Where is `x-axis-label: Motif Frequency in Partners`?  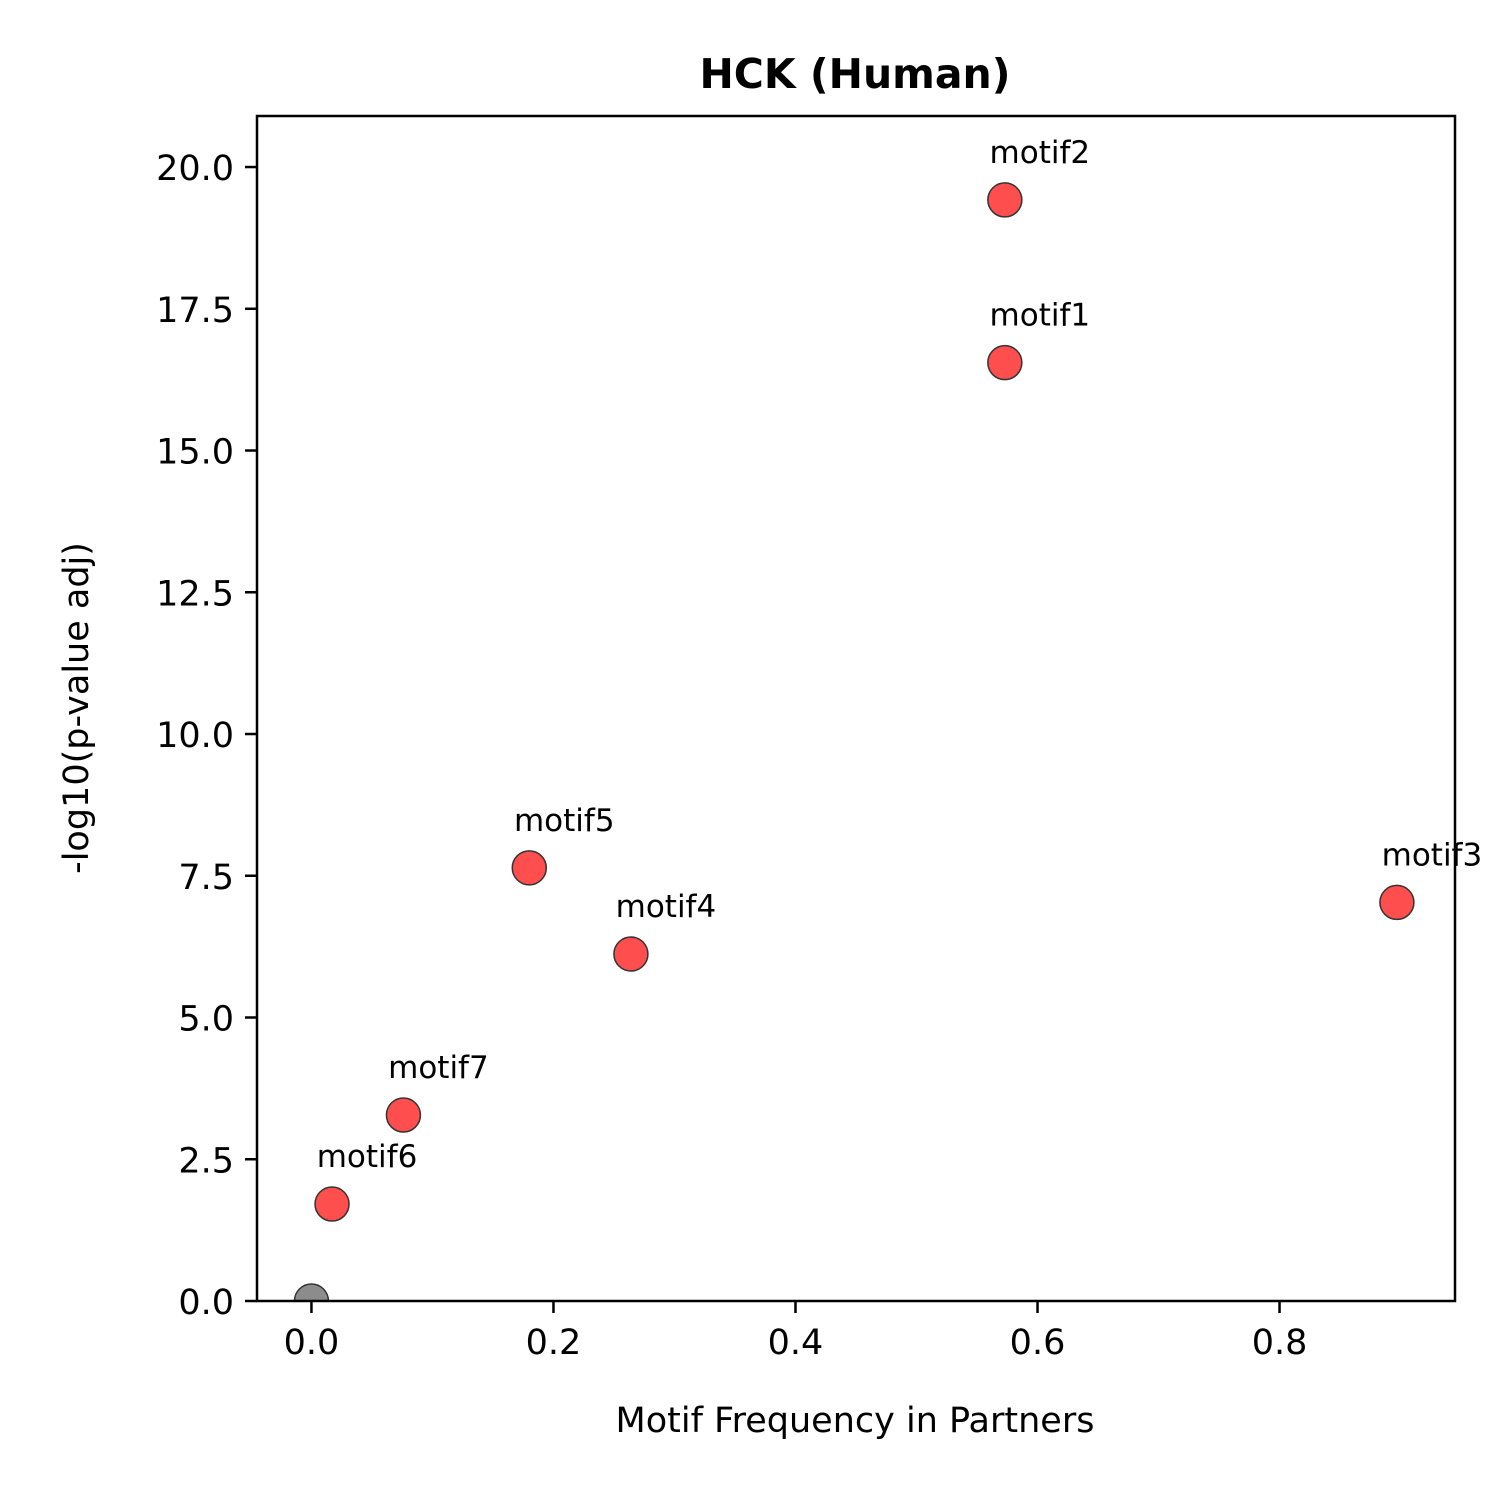
x-axis-label: Motif Frequency in Partners is located at coordinates (855, 1421).